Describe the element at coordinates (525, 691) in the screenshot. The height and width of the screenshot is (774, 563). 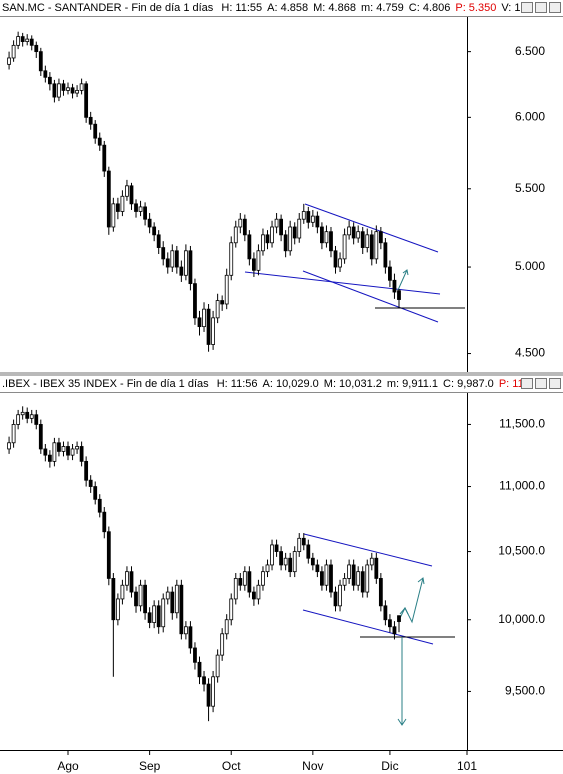
I see `y-tick-label: 9,500.0` at that location.